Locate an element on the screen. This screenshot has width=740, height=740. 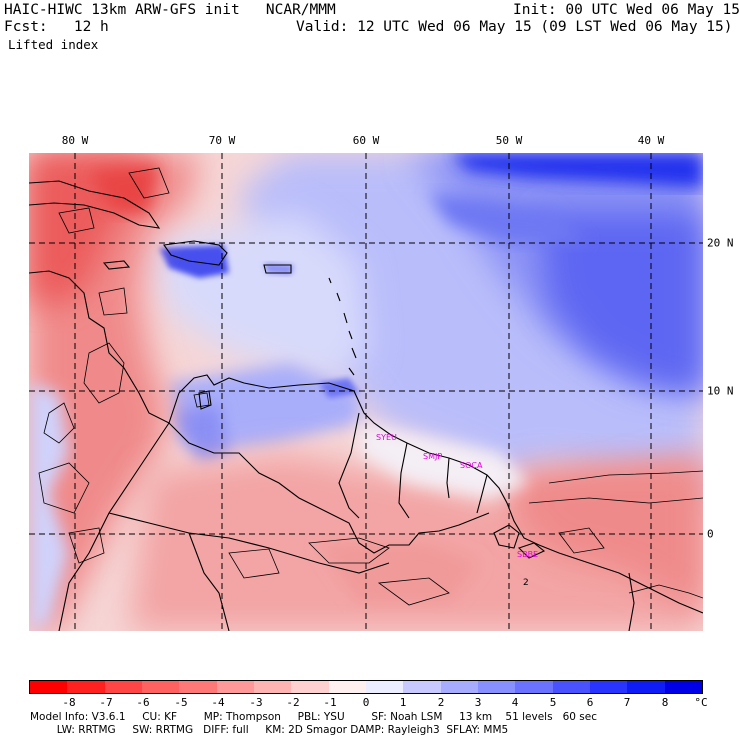
lon-label-50w: 50 W is located at coordinates (509, 140).